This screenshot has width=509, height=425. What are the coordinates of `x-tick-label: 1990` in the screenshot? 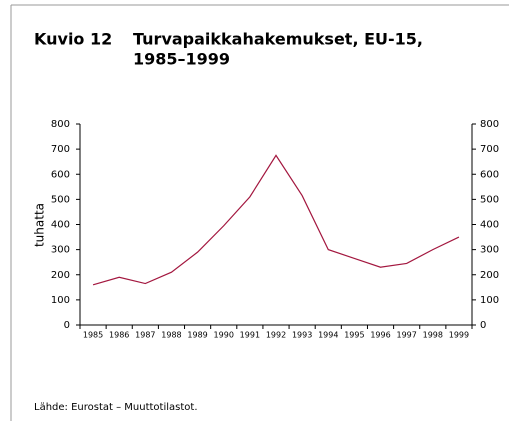 It's located at (224, 335).